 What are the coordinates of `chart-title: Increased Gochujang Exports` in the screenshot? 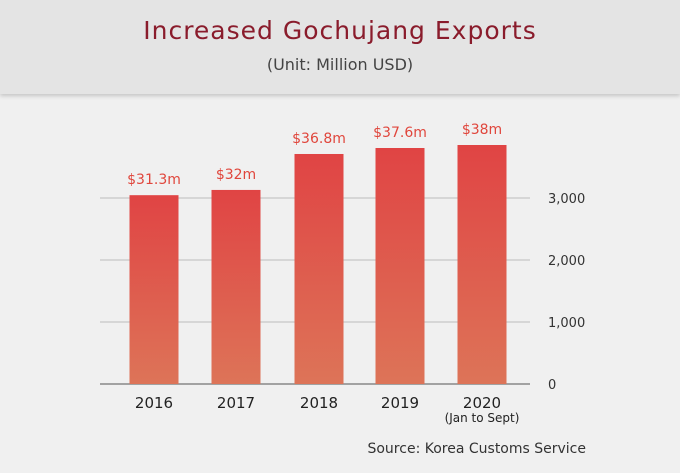 It's located at (340, 30).